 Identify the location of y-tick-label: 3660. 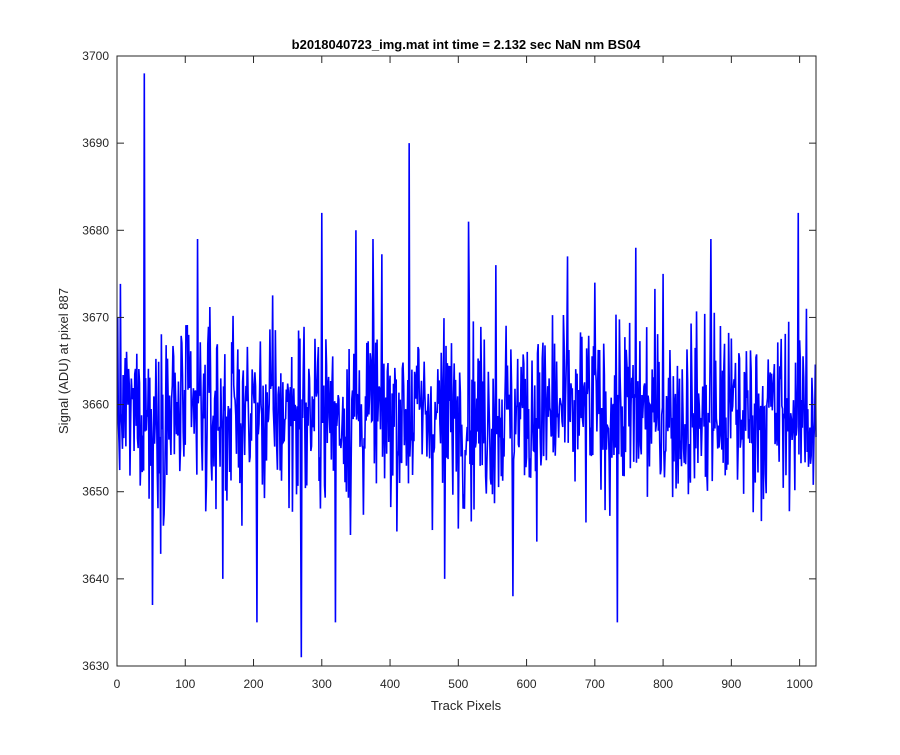
(95, 405).